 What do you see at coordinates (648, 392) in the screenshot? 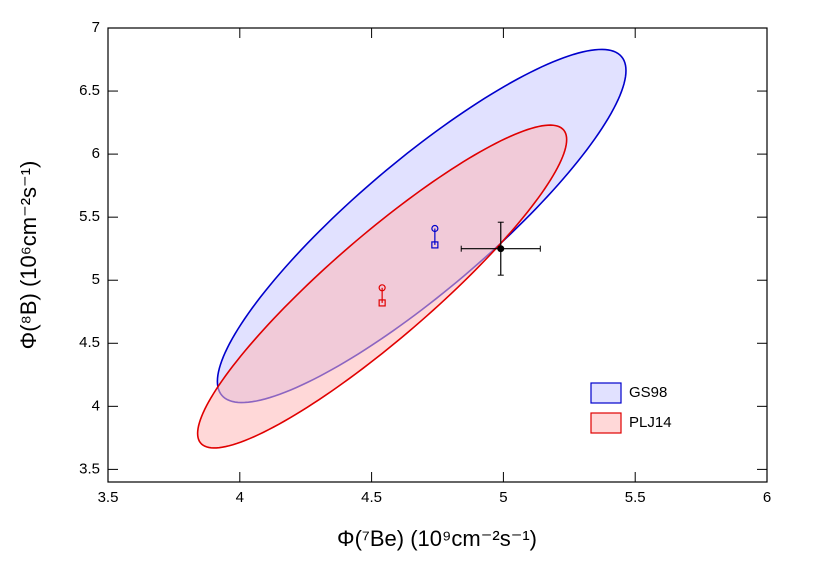
I see `legend-label: GS98` at bounding box center [648, 392].